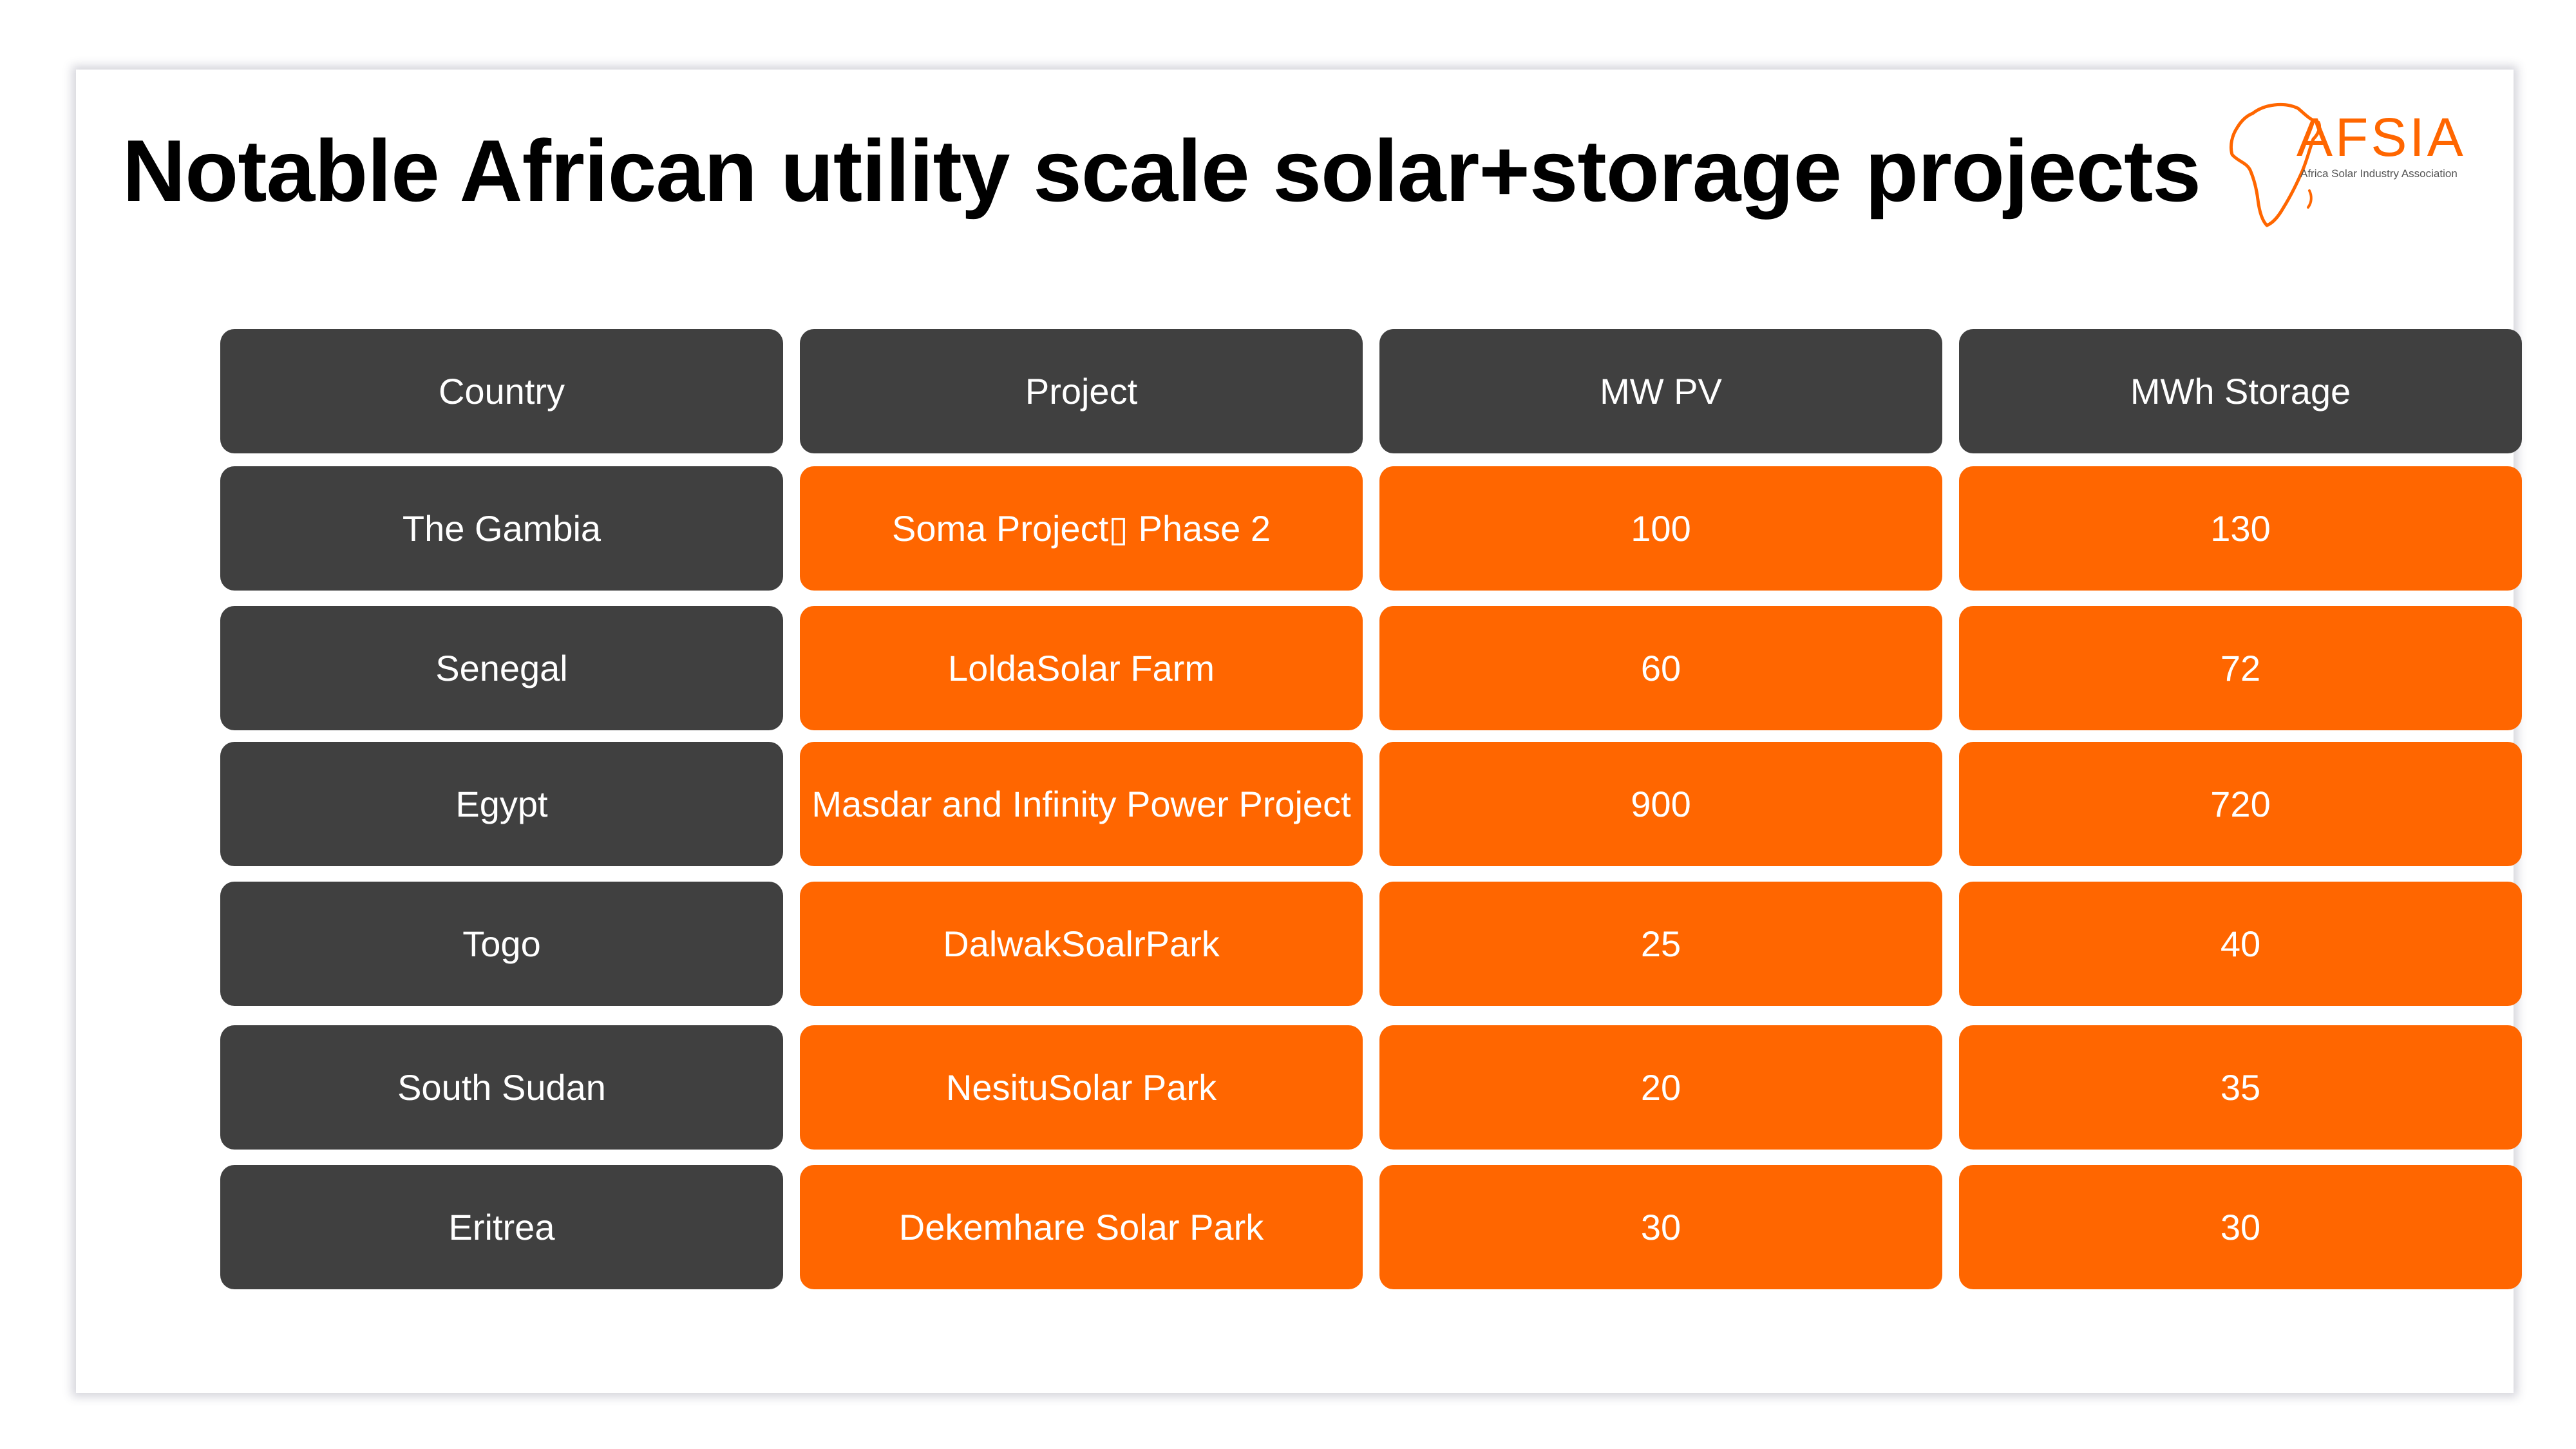 This screenshot has width=2576, height=1449. What do you see at coordinates (1661, 528) in the screenshot?
I see `mw-pv-cell: 100` at bounding box center [1661, 528].